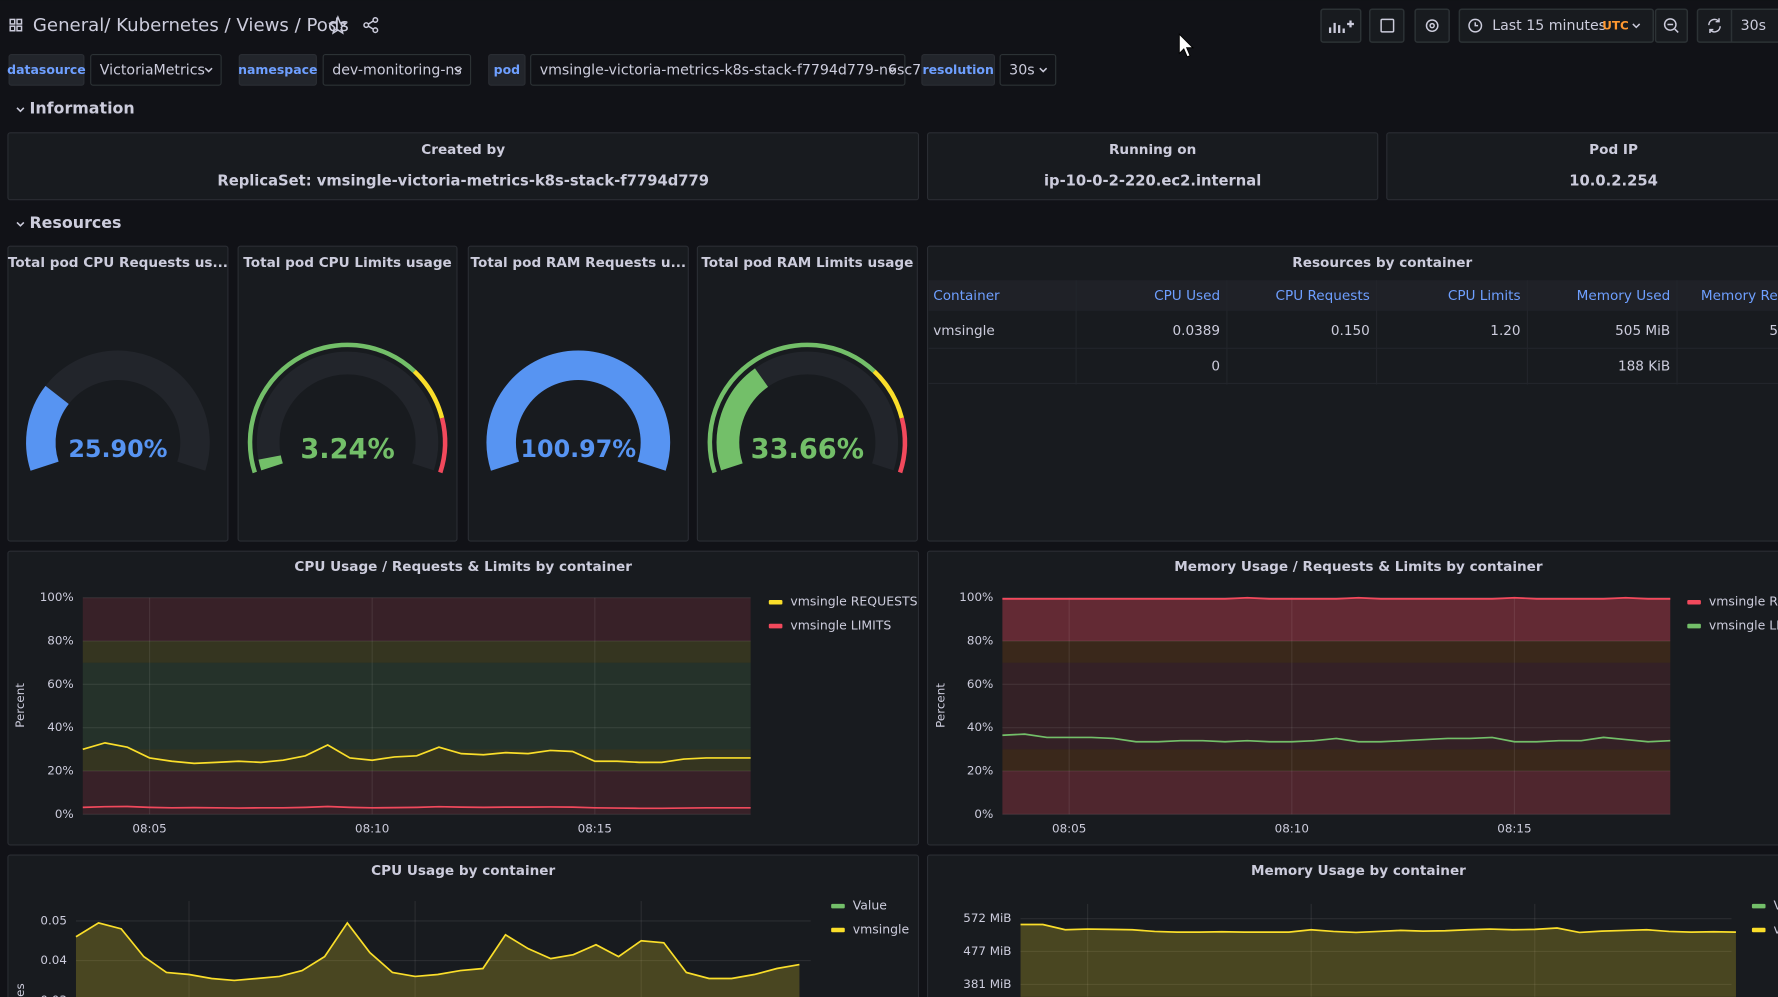 The height and width of the screenshot is (997, 1778). What do you see at coordinates (1152, 150) in the screenshot?
I see `panel-title: Running on` at bounding box center [1152, 150].